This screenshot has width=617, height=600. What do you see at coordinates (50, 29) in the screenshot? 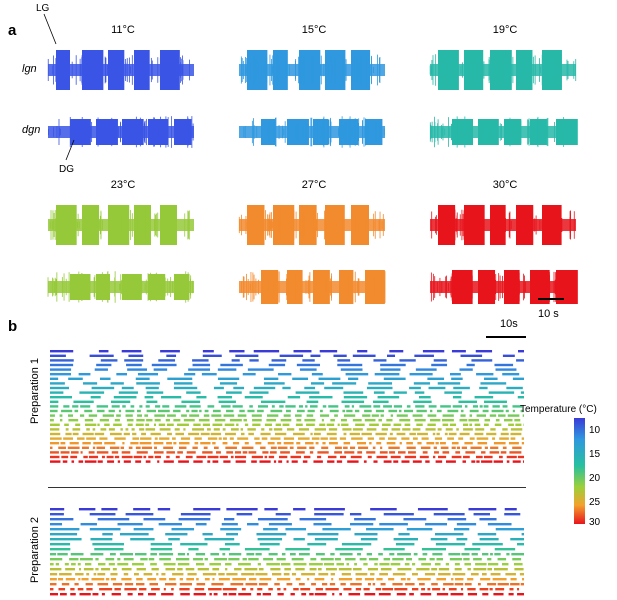
I see `lg-arrow` at bounding box center [50, 29].